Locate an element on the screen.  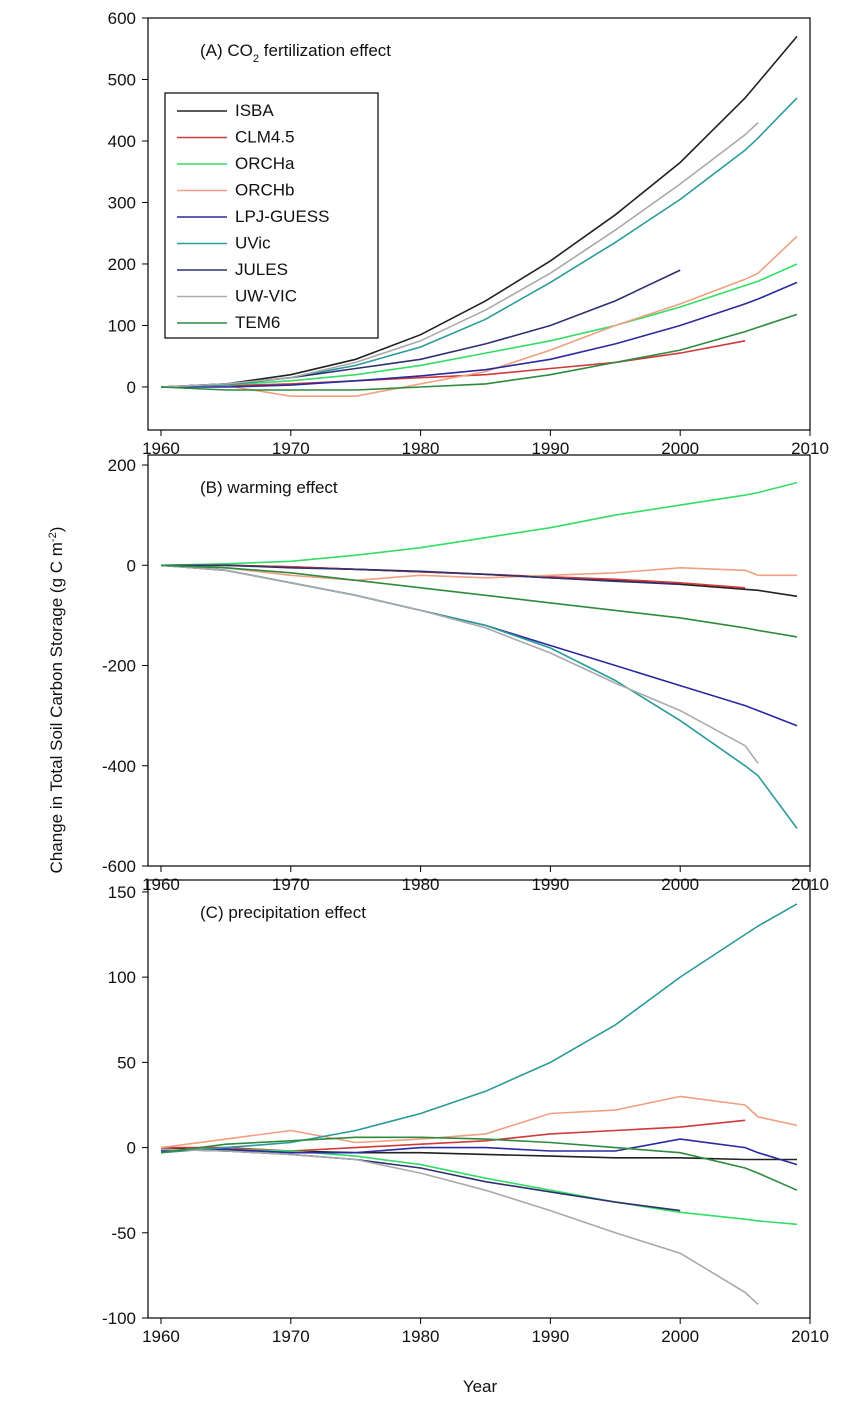
y-tick-label: 300 is located at coordinates (122, 202).